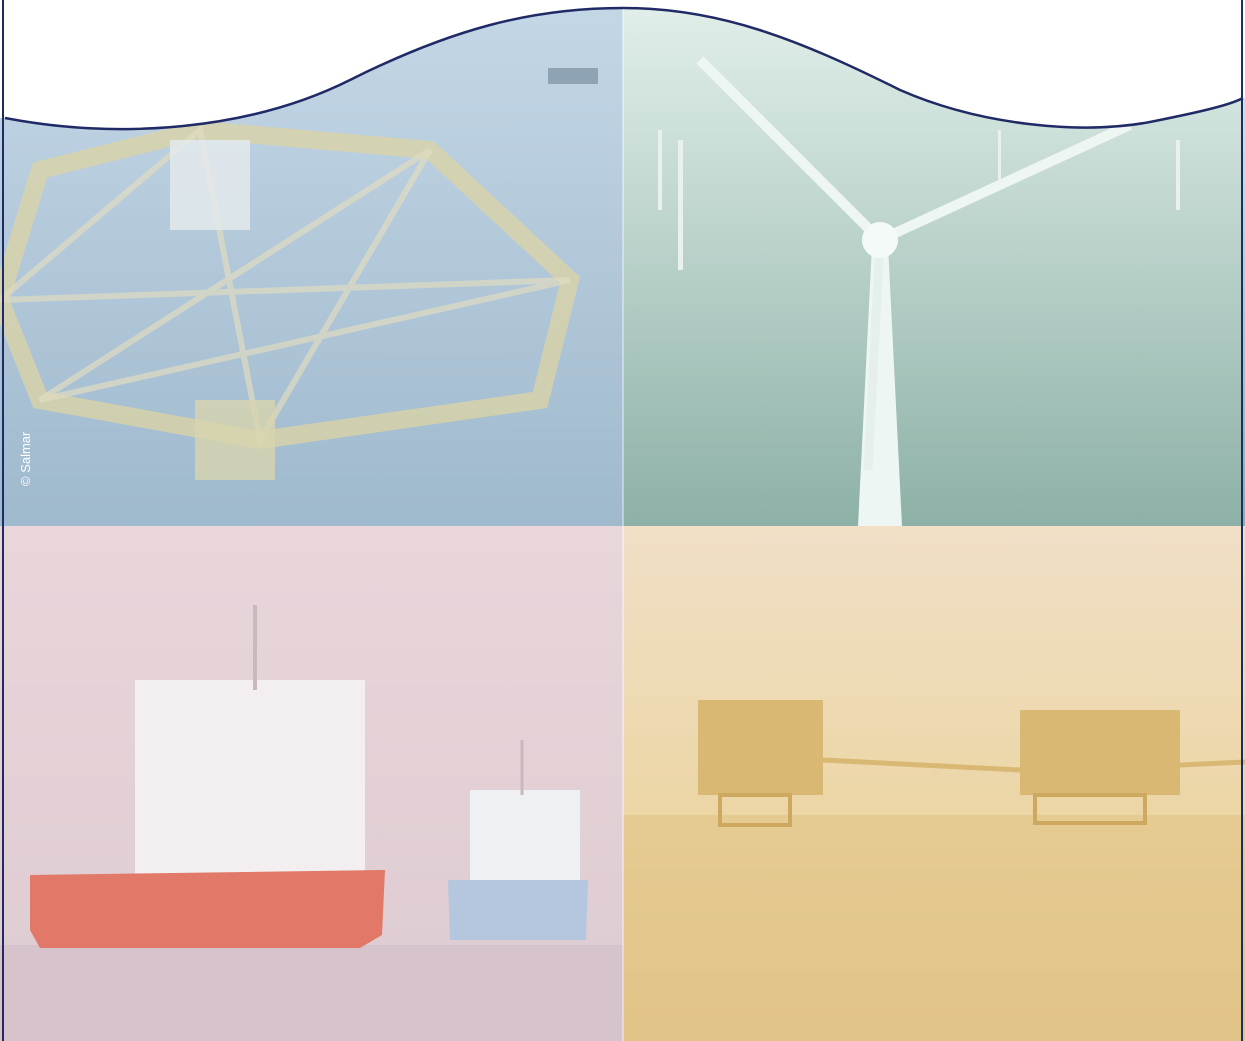 The width and height of the screenshot is (1245, 1041). What do you see at coordinates (25, 458) in the screenshot?
I see `photo-credit: © Salmar` at bounding box center [25, 458].